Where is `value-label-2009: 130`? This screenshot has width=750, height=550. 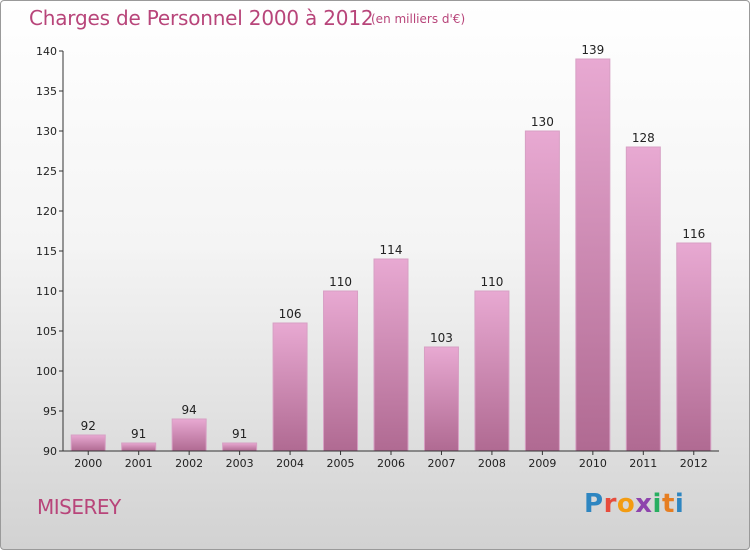
value-label-2009: 130 is located at coordinates (542, 122).